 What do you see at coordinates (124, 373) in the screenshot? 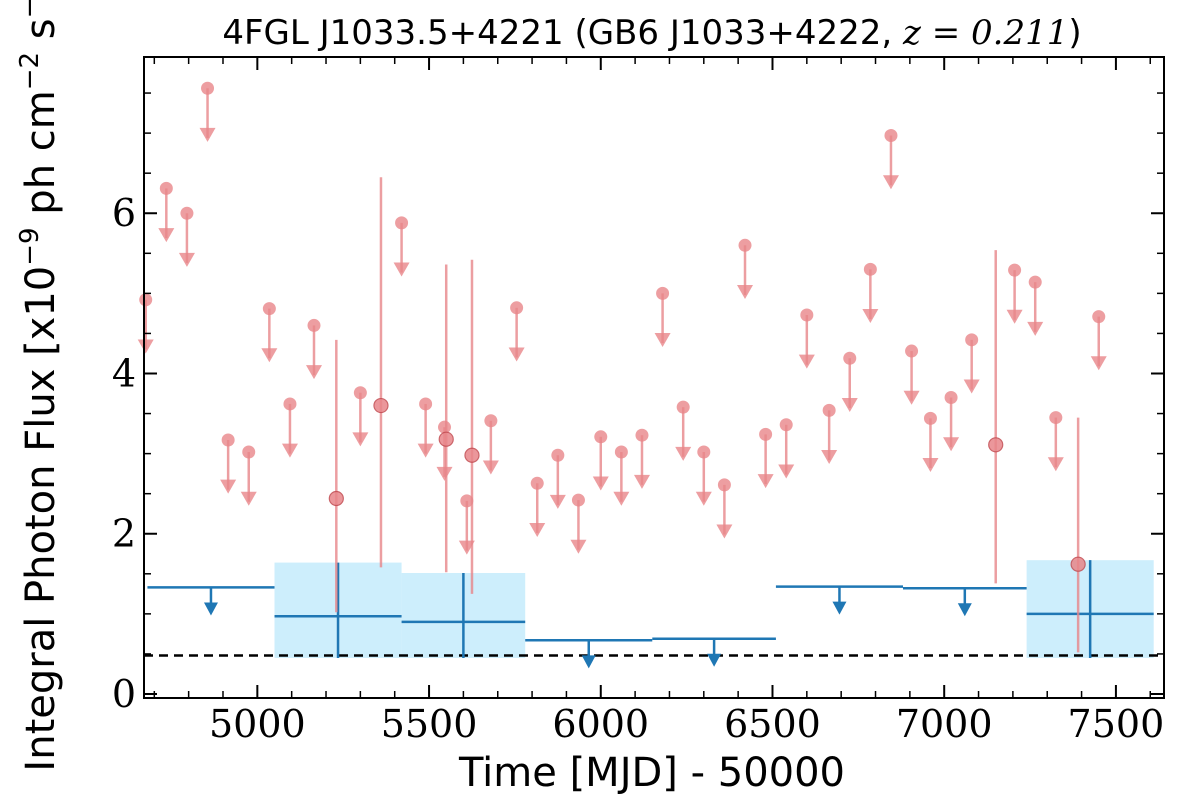
I see `y-tick-label: 4` at bounding box center [124, 373].